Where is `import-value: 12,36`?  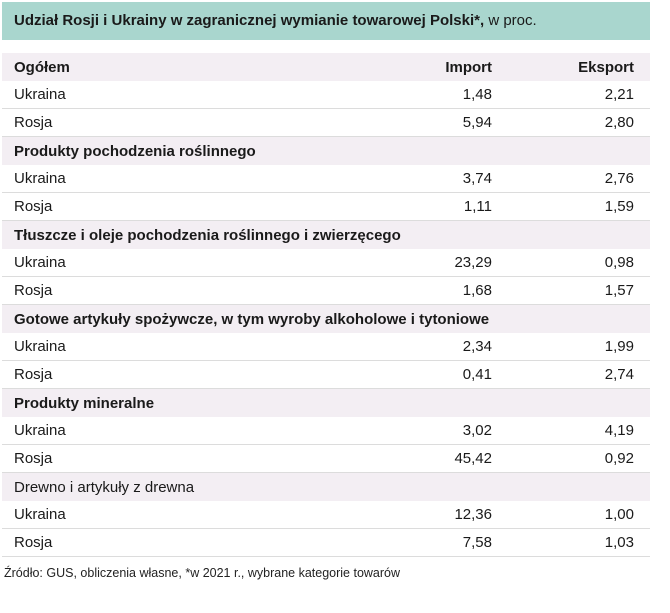 import-value: 12,36 is located at coordinates (473, 514).